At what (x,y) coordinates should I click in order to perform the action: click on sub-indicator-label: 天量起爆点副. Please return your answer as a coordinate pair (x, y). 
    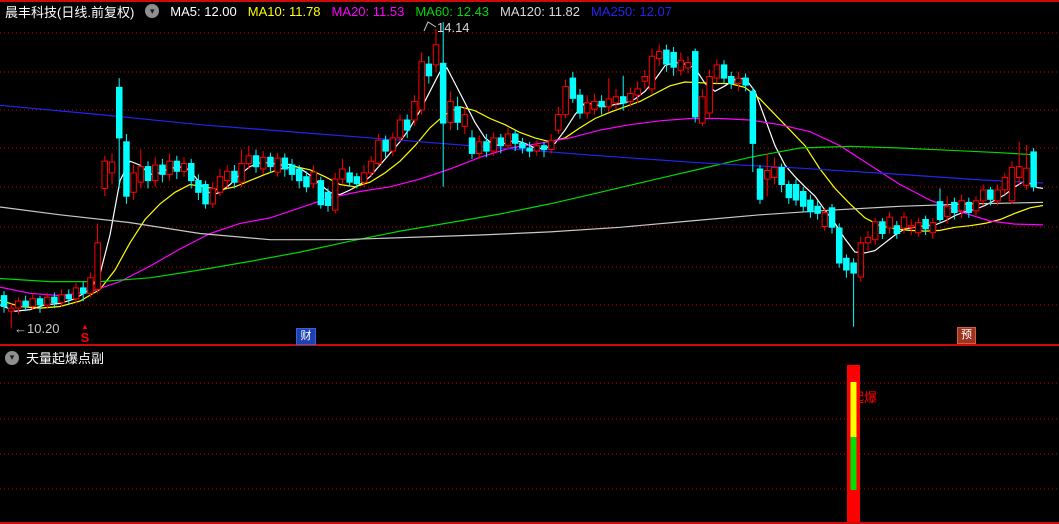
    Looking at the image, I should click on (65, 358).